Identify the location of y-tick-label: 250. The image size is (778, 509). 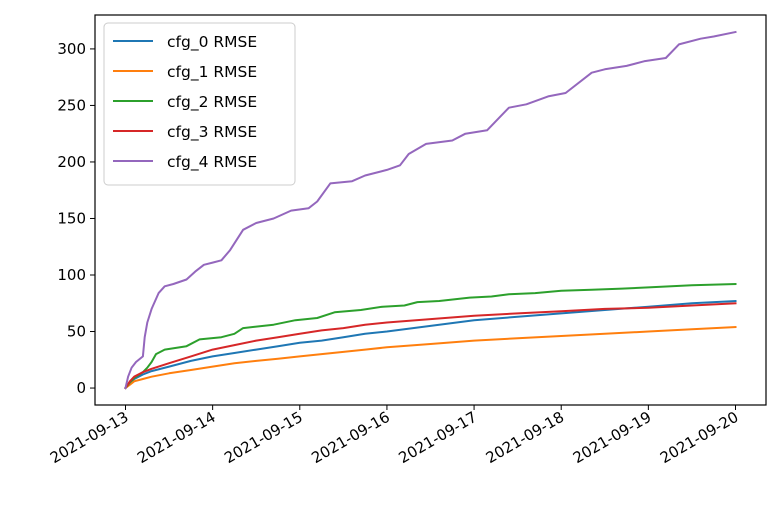
(71, 105).